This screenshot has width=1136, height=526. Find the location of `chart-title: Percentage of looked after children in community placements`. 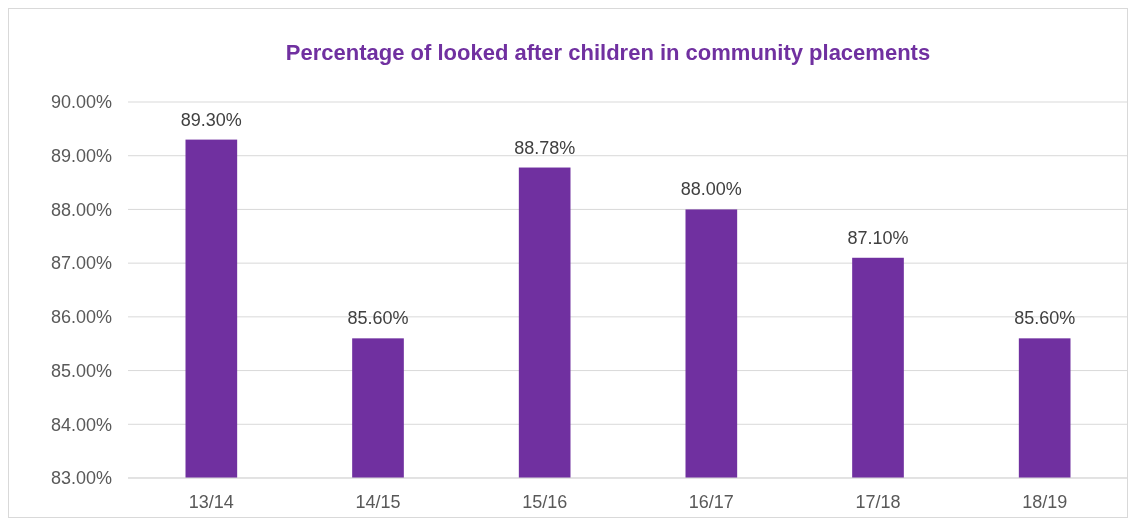

chart-title: Percentage of looked after children in community placements is located at coordinates (608, 52).